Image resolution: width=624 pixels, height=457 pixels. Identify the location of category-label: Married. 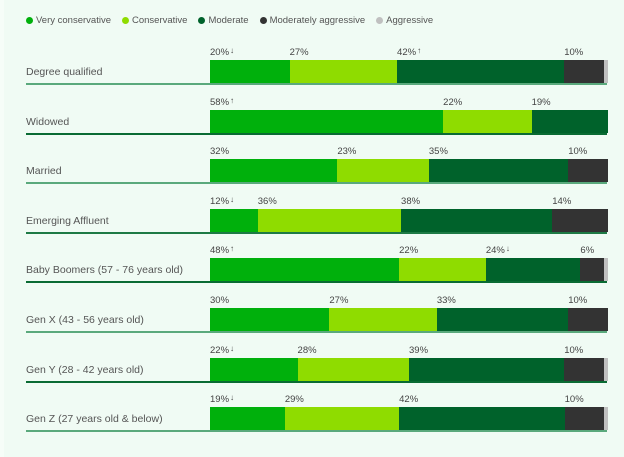
(44, 171).